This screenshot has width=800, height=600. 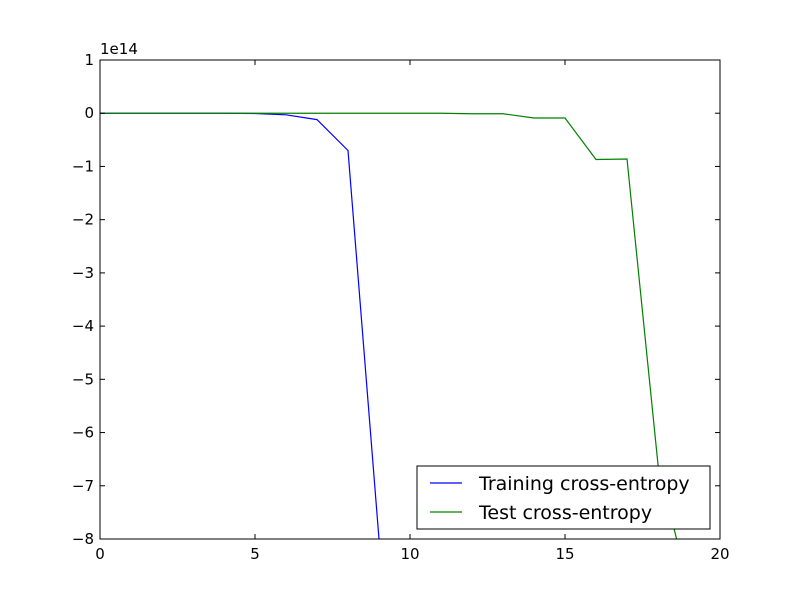 What do you see at coordinates (83, 379) in the screenshot?
I see `y-tick-label: −5` at bounding box center [83, 379].